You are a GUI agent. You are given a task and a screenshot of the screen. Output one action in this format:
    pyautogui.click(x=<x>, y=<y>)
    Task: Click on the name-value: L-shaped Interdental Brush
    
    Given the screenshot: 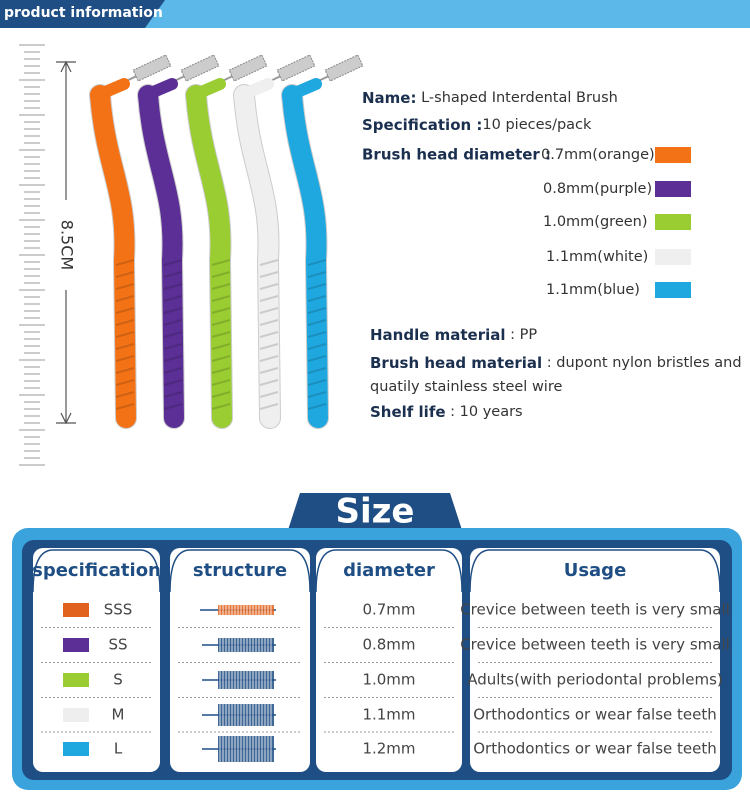 What is the action you would take?
    pyautogui.click(x=516, y=98)
    